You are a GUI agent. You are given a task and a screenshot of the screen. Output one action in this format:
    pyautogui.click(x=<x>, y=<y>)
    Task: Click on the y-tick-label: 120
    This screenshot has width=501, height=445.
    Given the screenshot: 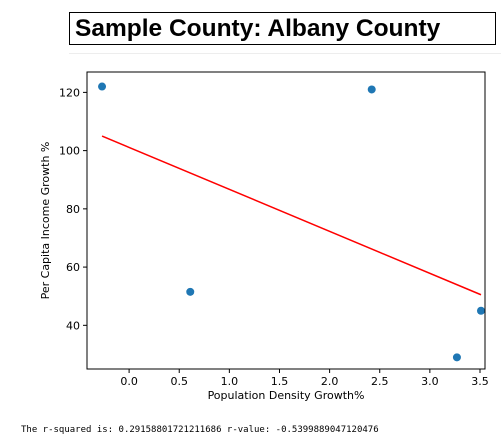 What is the action you would take?
    pyautogui.click(x=69, y=92)
    